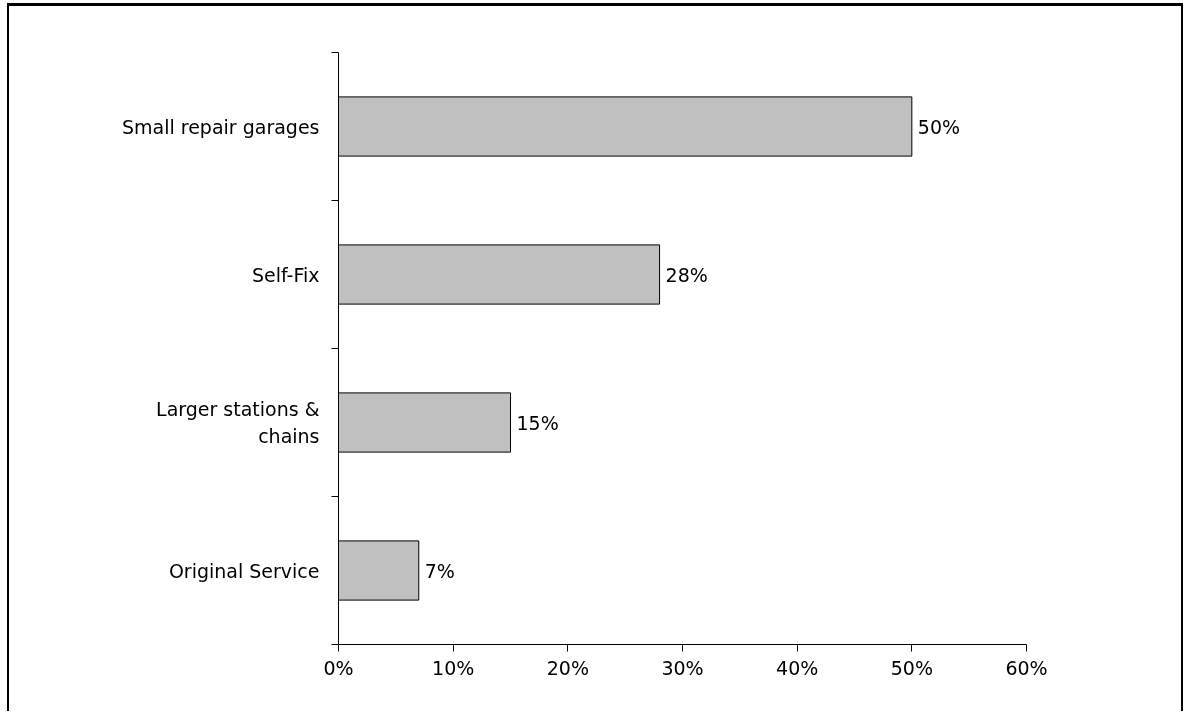  Describe the element at coordinates (285, 274) in the screenshot. I see `y-tick-label: Self-Fix` at that location.